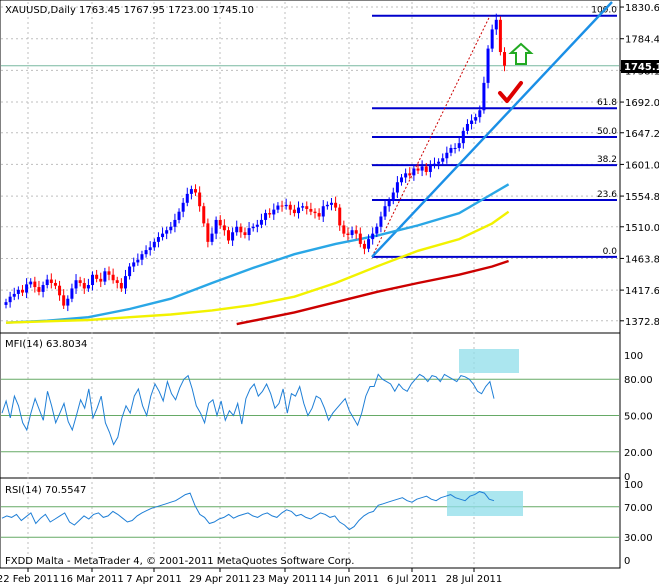 This screenshot has width=659, height=586. What do you see at coordinates (607, 132) in the screenshot?
I see `fib-level-label: 50.0` at bounding box center [607, 132].